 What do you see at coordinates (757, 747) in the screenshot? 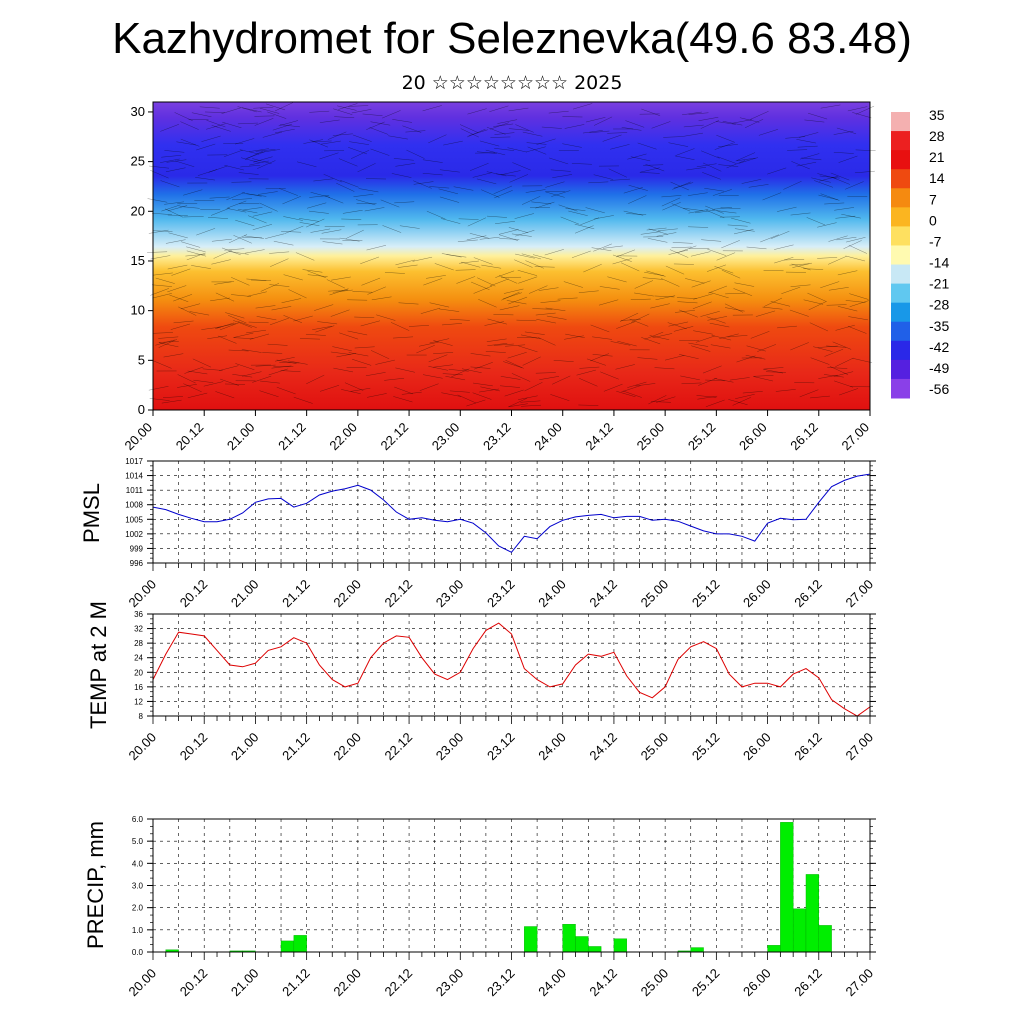
I see `x-tick-label: 26.00` at bounding box center [757, 747].